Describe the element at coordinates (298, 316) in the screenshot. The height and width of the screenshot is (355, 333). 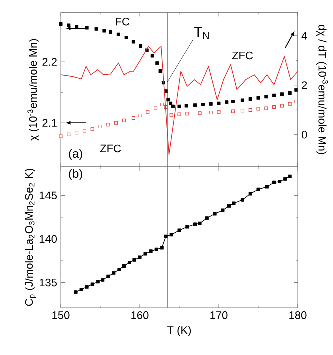
I see `x-tick-label: 180` at that location.